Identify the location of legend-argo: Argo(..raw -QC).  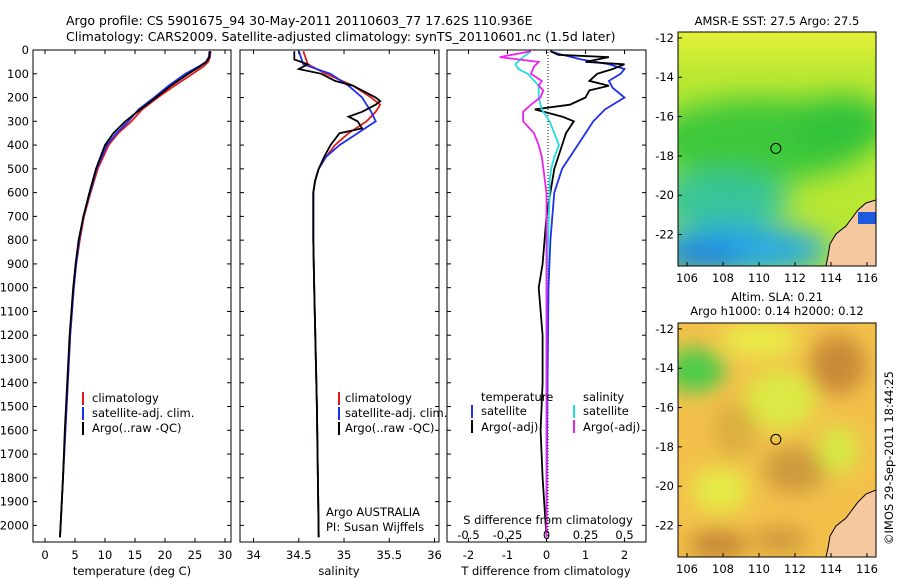
(137, 428).